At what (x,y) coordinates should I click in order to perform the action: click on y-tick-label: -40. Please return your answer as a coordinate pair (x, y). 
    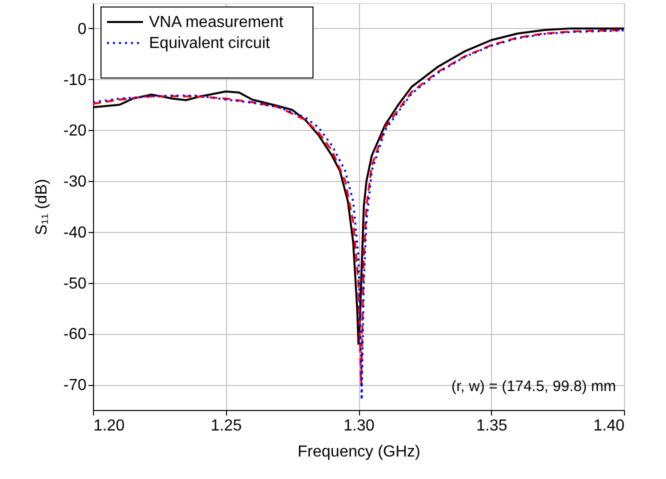
    Looking at the image, I should click on (75, 233).